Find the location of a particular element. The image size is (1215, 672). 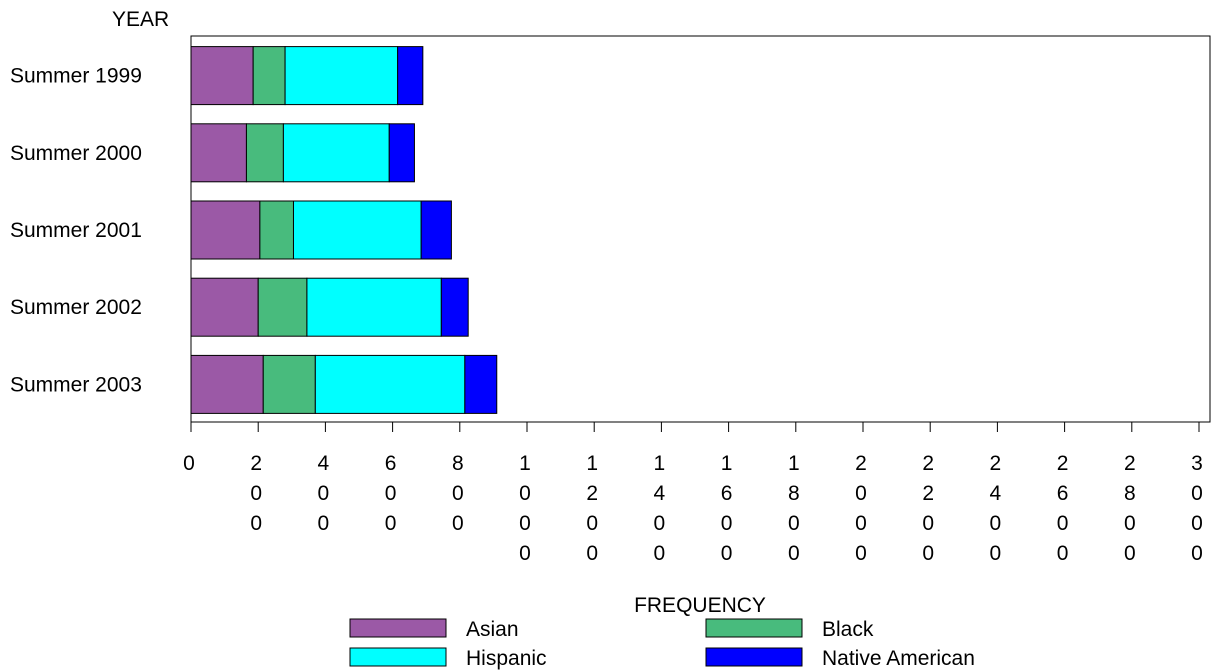

legend-item-black: Black is located at coordinates (789, 629).